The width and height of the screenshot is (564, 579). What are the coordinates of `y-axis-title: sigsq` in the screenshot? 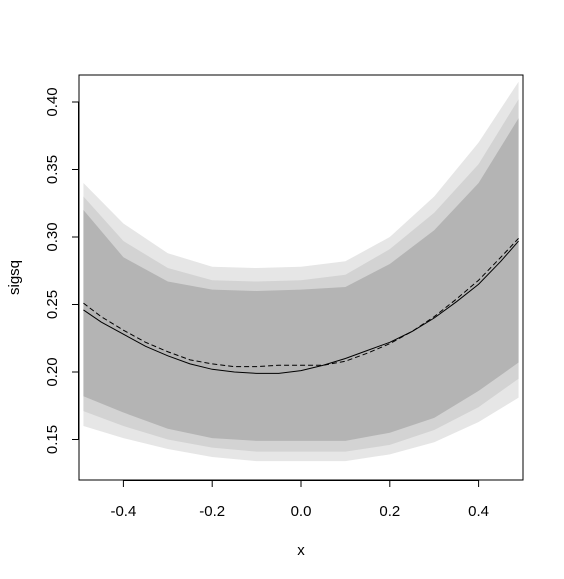 It's located at (14, 277).